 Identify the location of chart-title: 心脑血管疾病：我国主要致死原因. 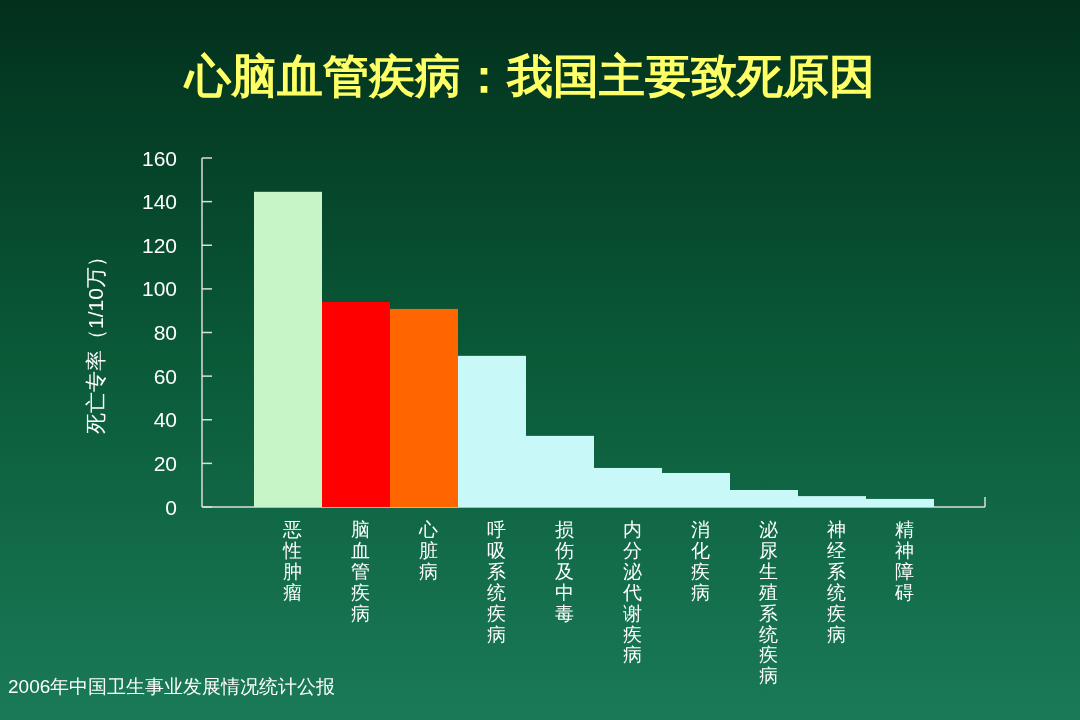
(529, 76).